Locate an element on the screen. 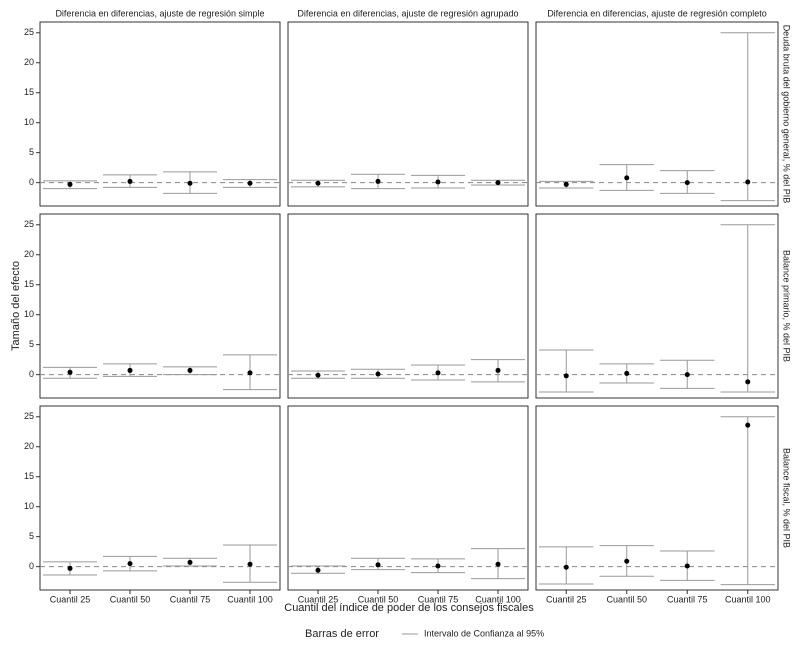 The width and height of the screenshot is (800, 652). legend-label: Intervalo de Confianza al 95% is located at coordinates (484, 633).